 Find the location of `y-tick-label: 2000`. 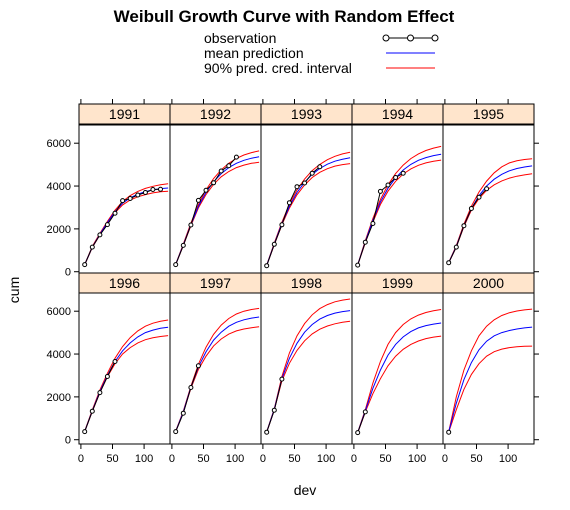

y-tick-label: 2000 is located at coordinates (59, 398).